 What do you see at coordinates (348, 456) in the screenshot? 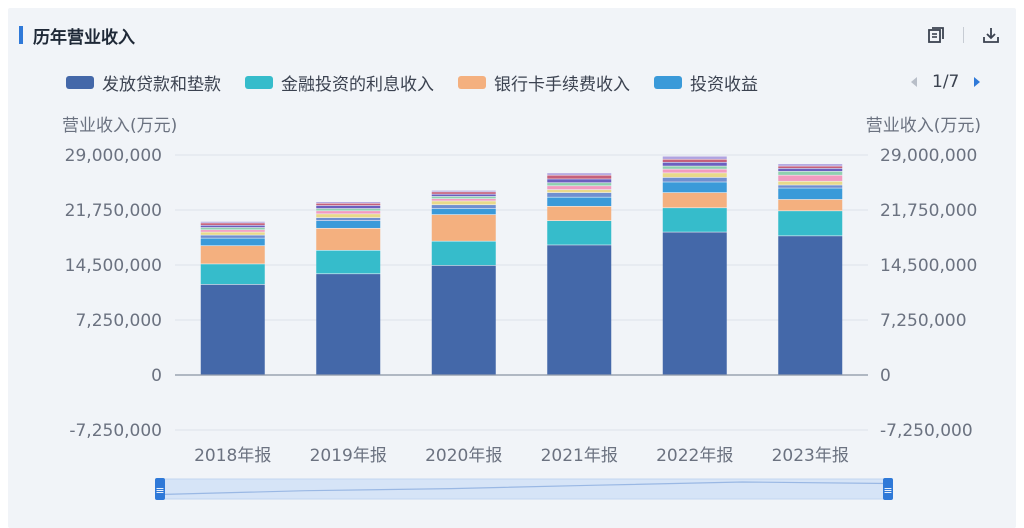
I see `x-tick-label: 2019年报` at bounding box center [348, 456].